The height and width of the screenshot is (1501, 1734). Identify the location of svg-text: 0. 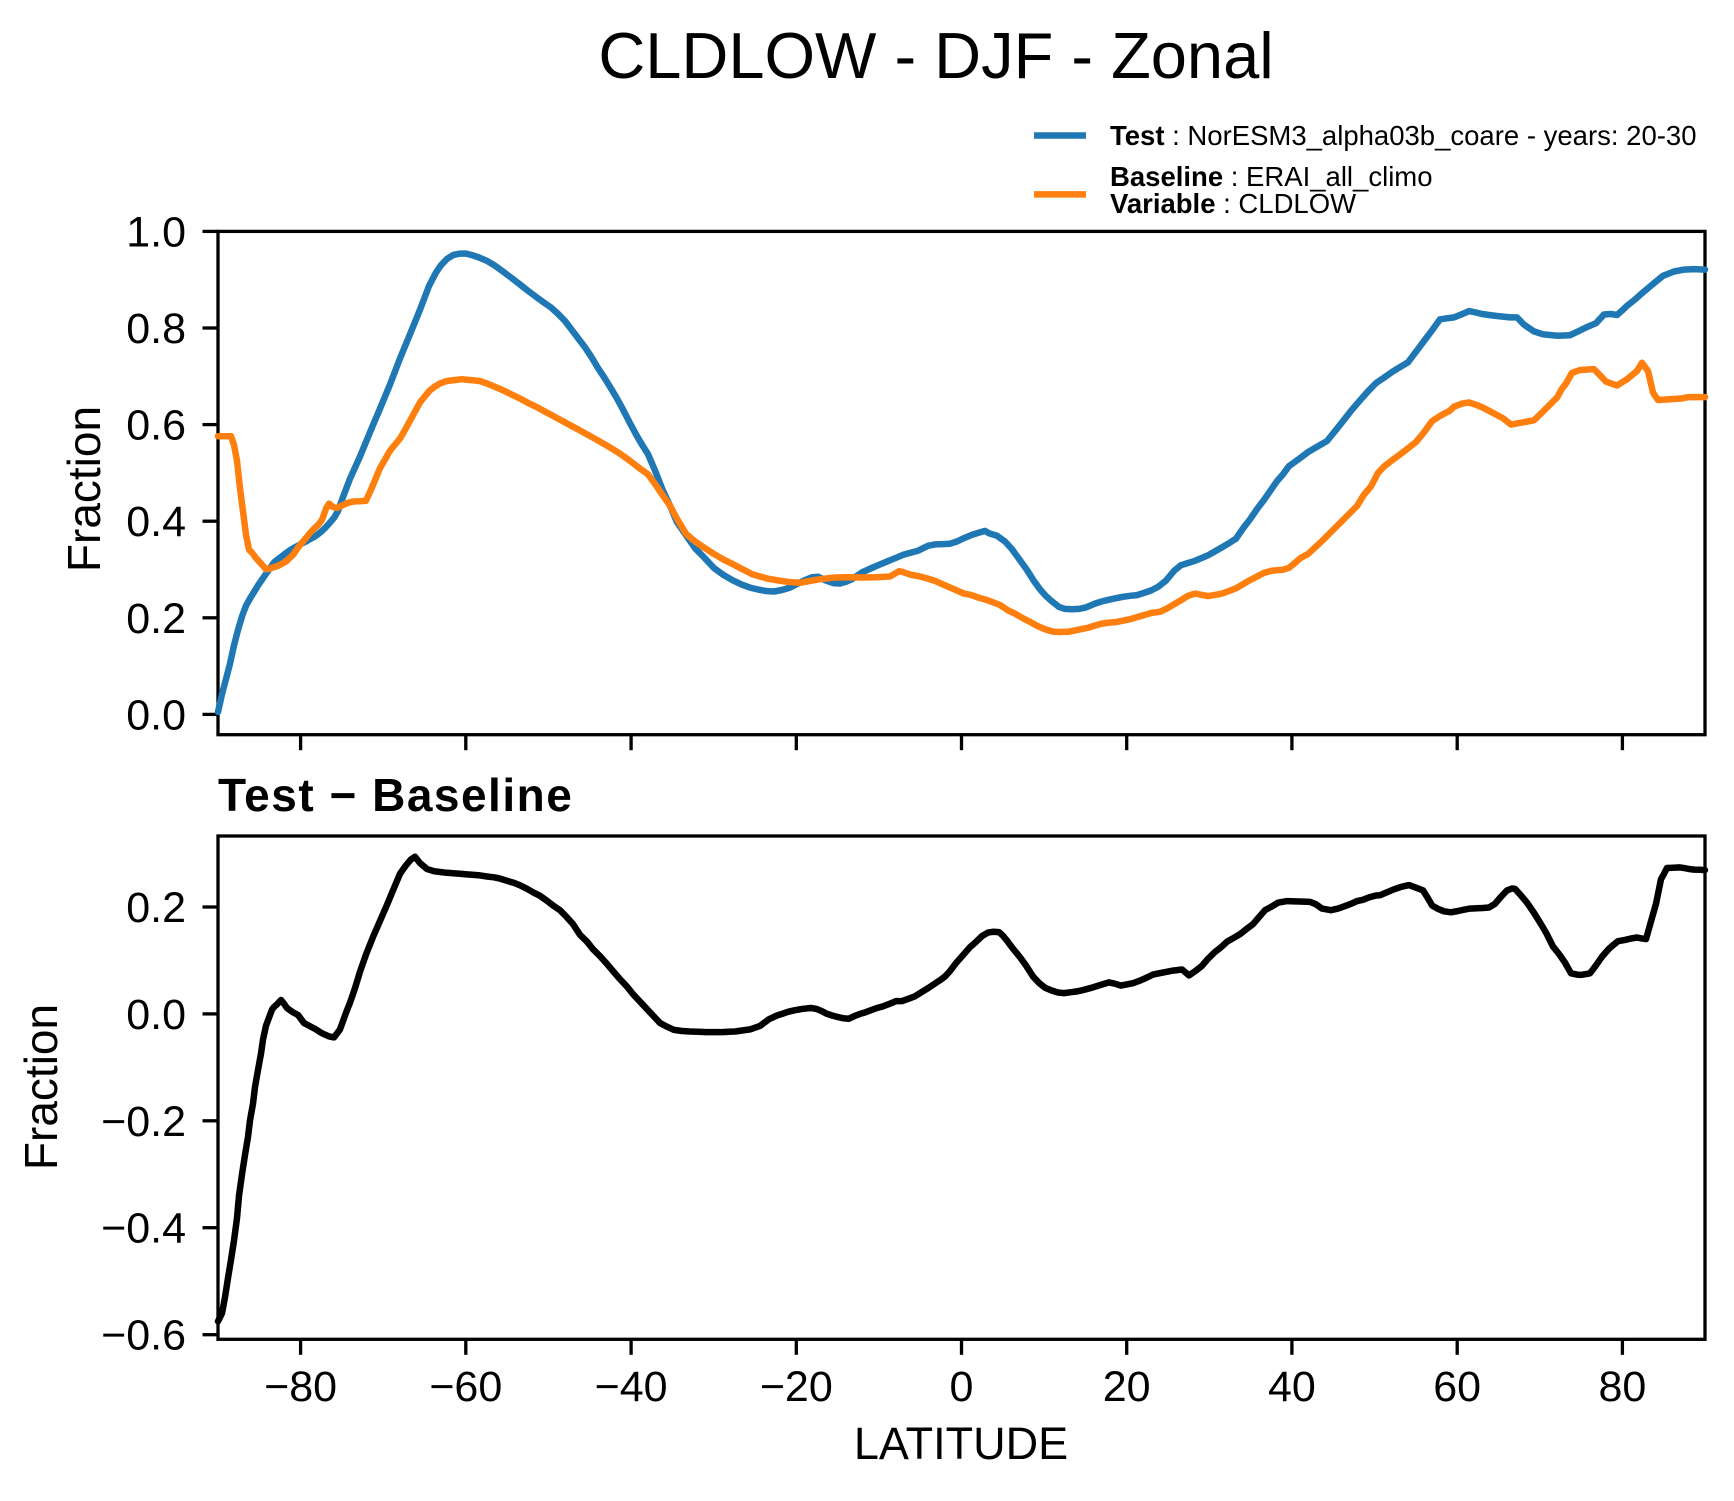
(962, 1387).